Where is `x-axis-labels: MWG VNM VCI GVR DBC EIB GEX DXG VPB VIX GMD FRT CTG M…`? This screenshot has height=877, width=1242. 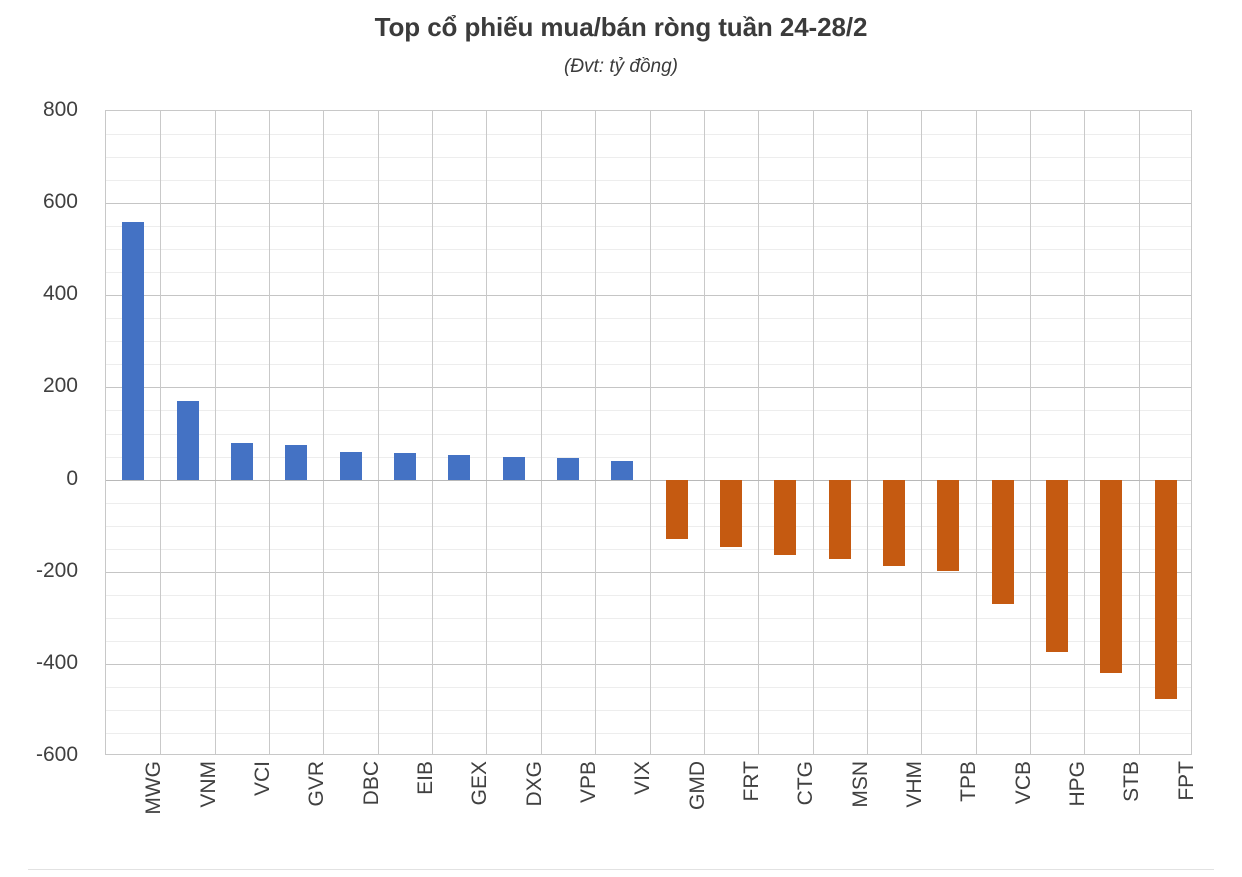 x-axis-labels: MWG VNM VCI GVR DBC EIB GEX DXG VPB VIX GMD FRT CTG M… is located at coordinates (651, 812).